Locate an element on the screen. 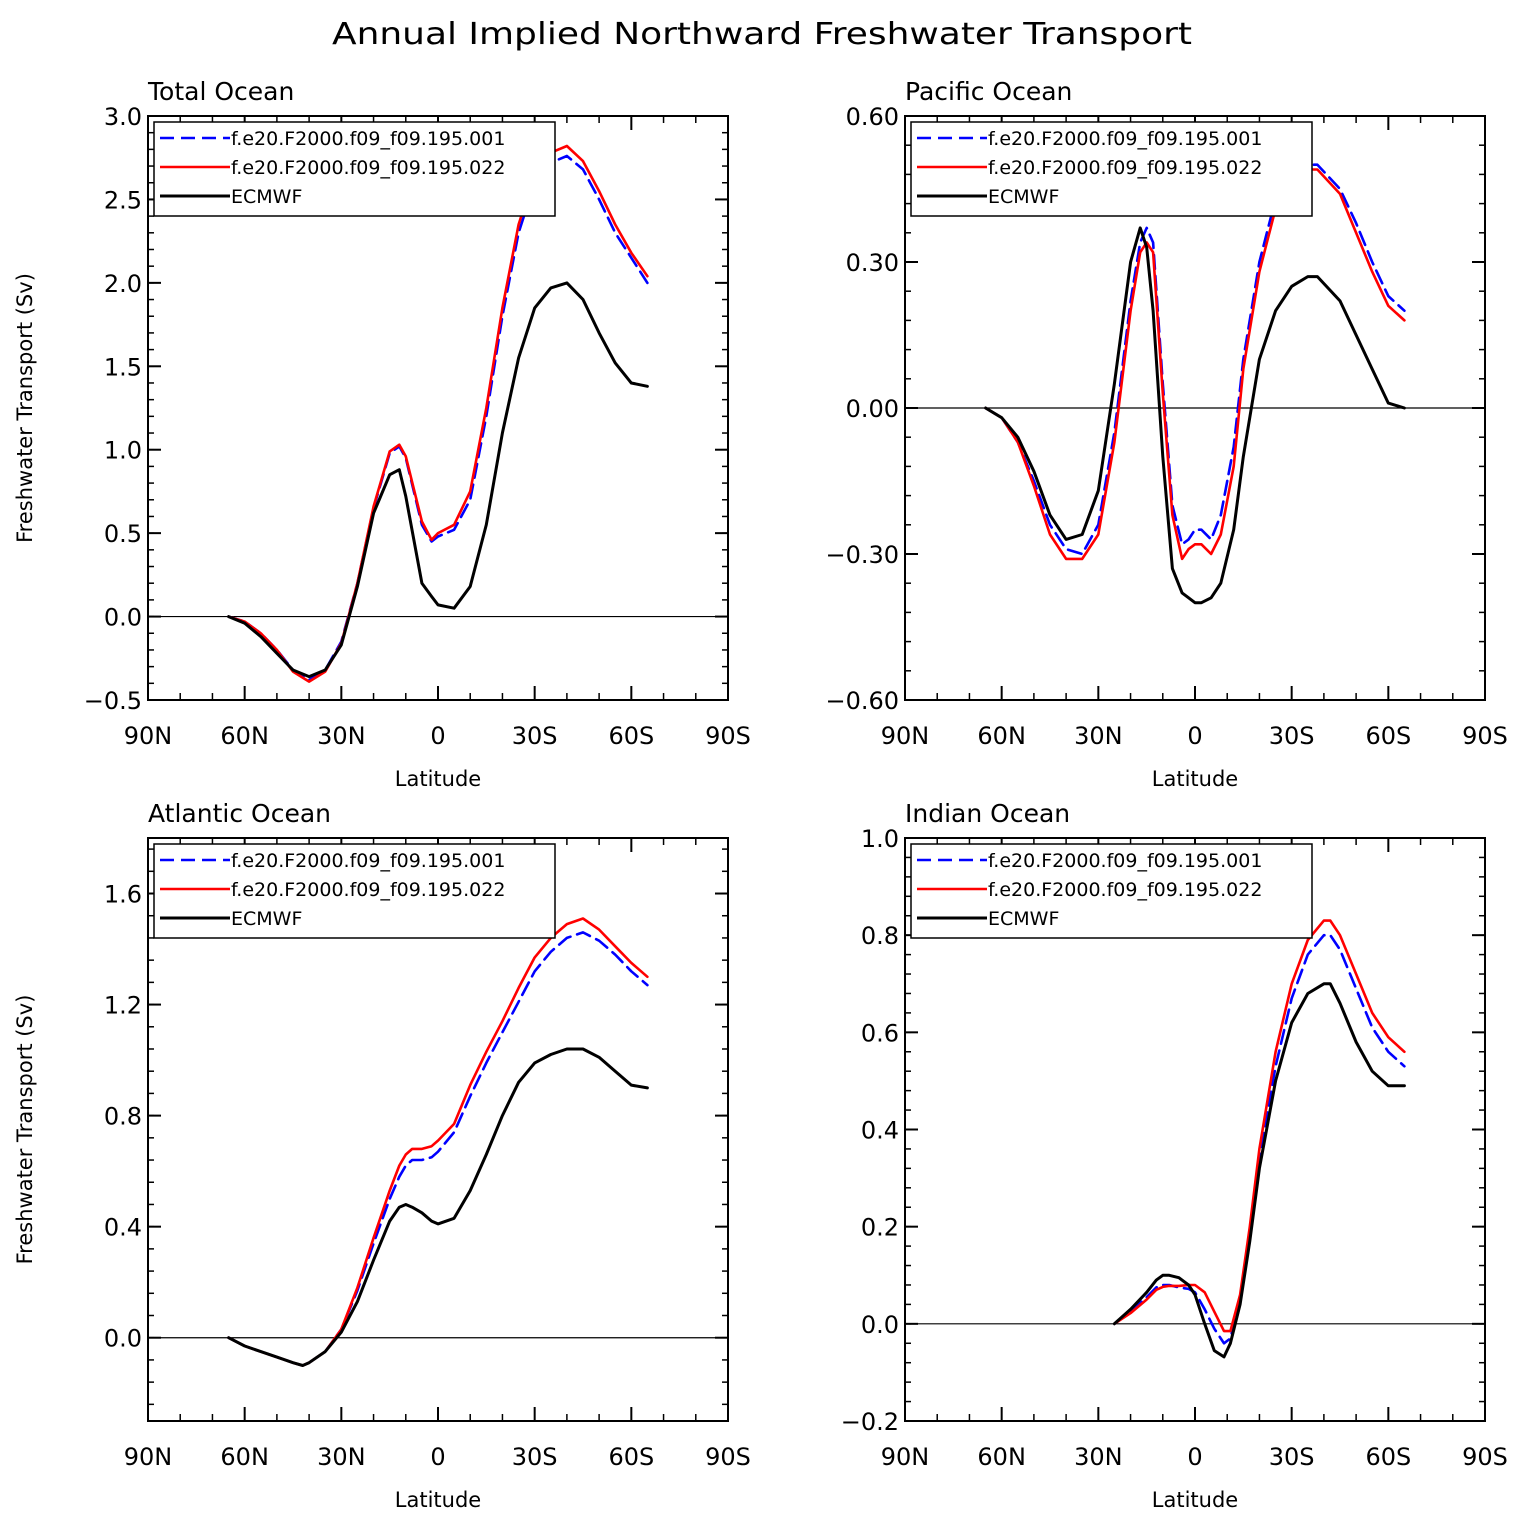 The height and width of the screenshot is (1527, 1524). y-tick-label: 1.5 is located at coordinates (123, 367).